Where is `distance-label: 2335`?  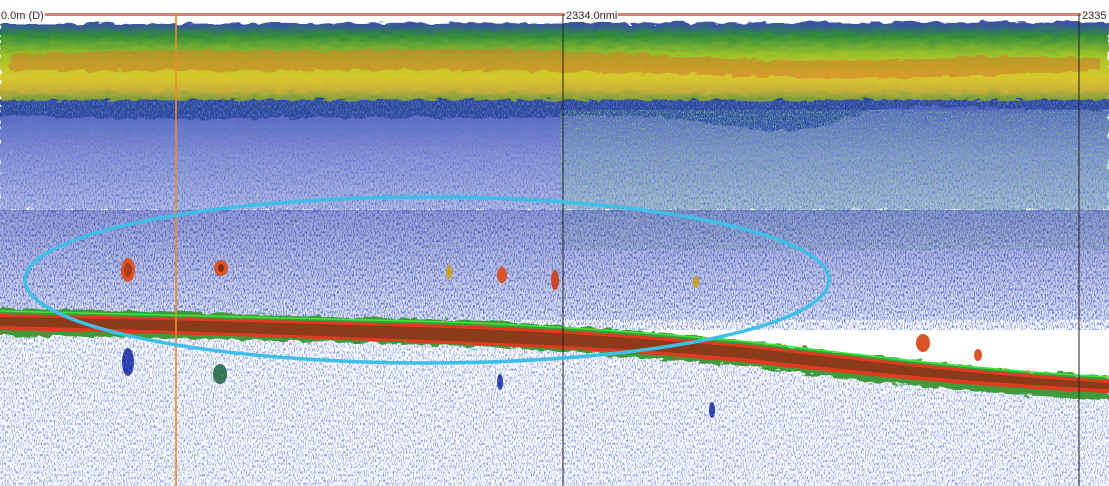 distance-label: 2335 is located at coordinates (1095, 16).